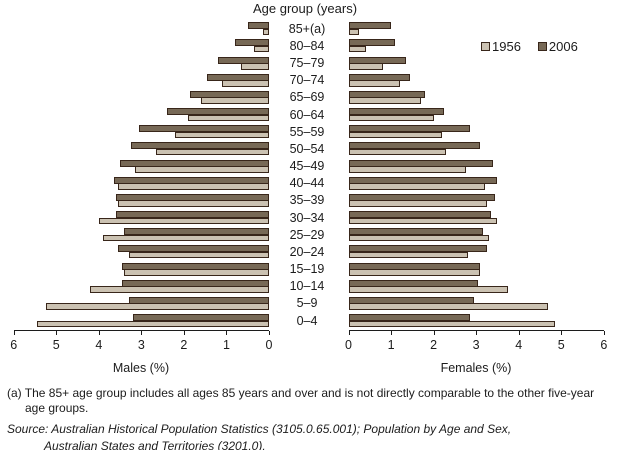 This screenshot has width=623, height=450. I want to click on bar-females-1956-row3, so click(374, 83).